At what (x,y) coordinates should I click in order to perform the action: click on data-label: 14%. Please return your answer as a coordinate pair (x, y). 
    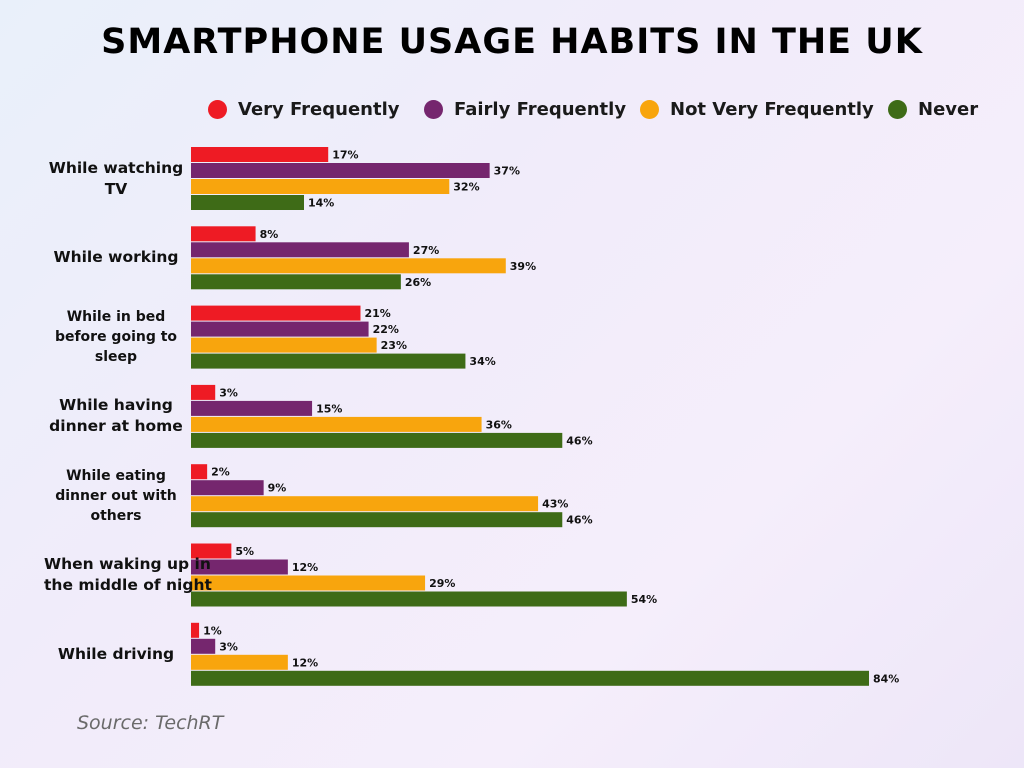
    Looking at the image, I should click on (321, 203).